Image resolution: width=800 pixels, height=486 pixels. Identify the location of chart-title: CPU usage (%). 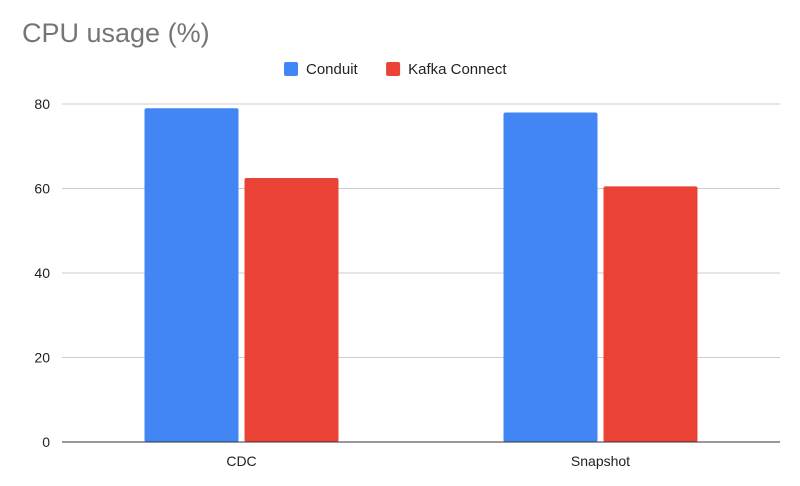
(116, 33).